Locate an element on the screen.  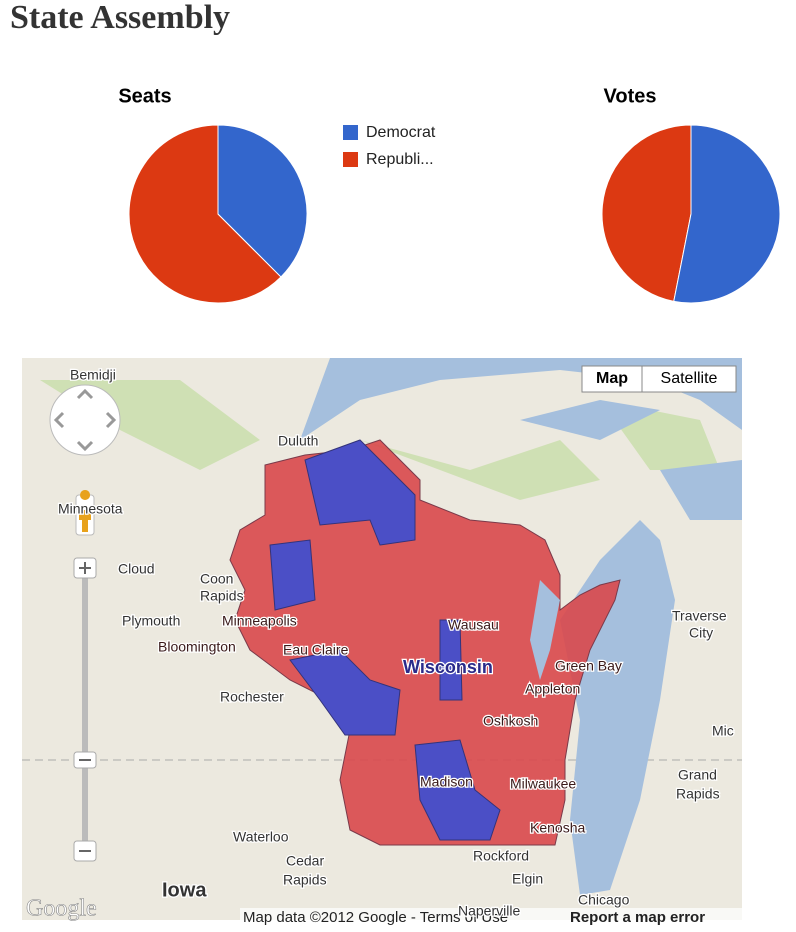
map-button is located at coordinates (612, 379).